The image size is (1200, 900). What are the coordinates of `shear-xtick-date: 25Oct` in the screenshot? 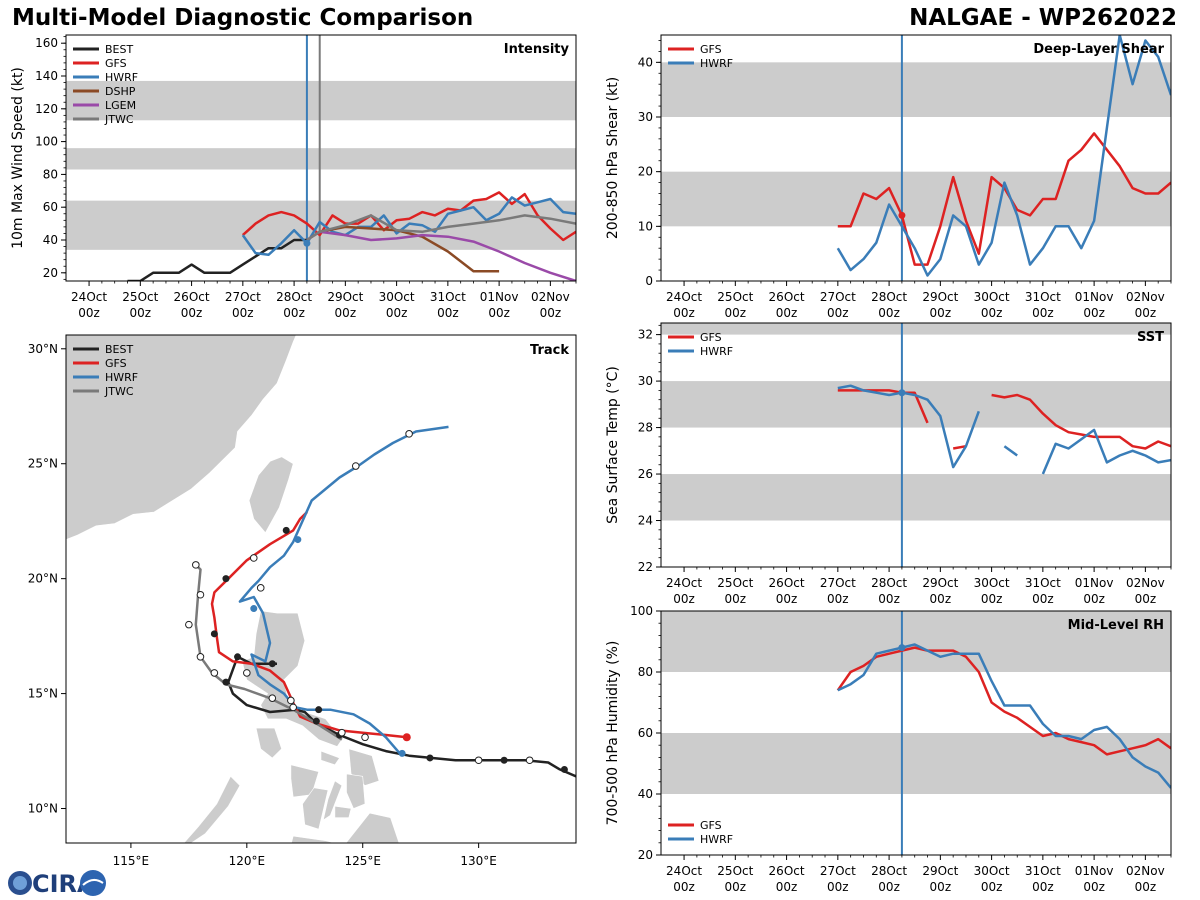 It's located at (735, 297).